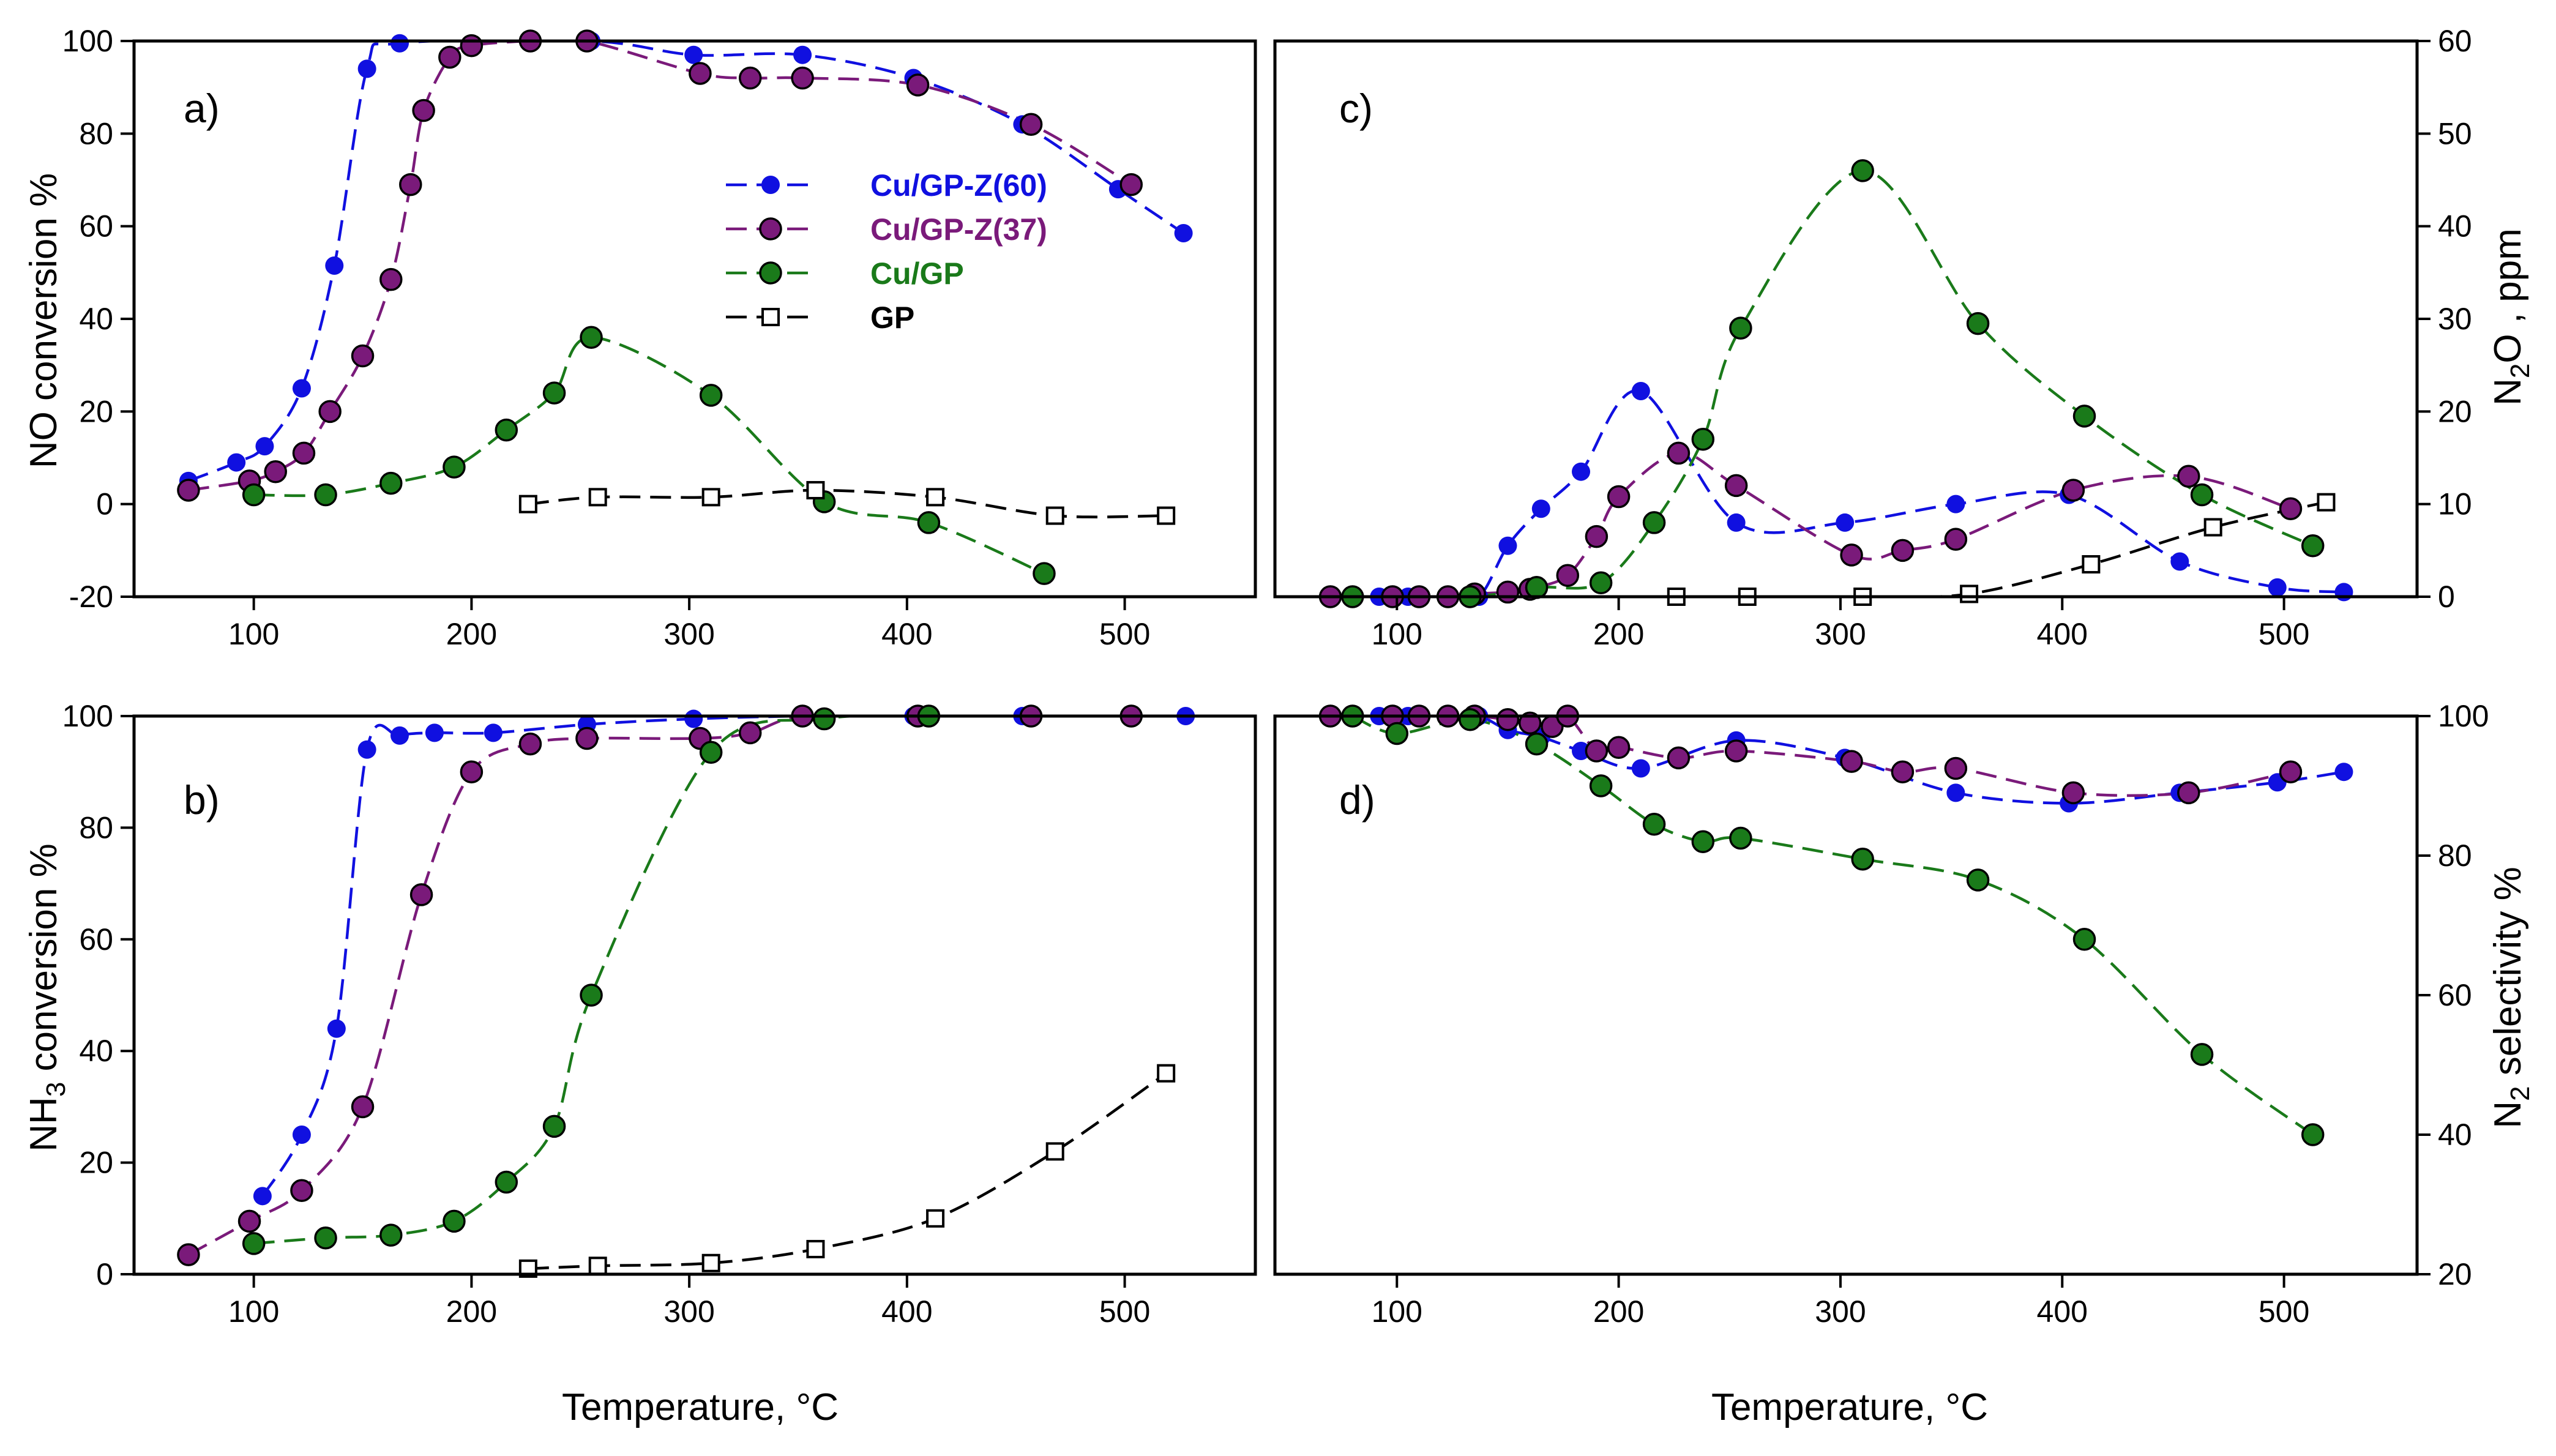  What do you see at coordinates (770, 317) in the screenshot?
I see `legend-marker-gp` at bounding box center [770, 317].